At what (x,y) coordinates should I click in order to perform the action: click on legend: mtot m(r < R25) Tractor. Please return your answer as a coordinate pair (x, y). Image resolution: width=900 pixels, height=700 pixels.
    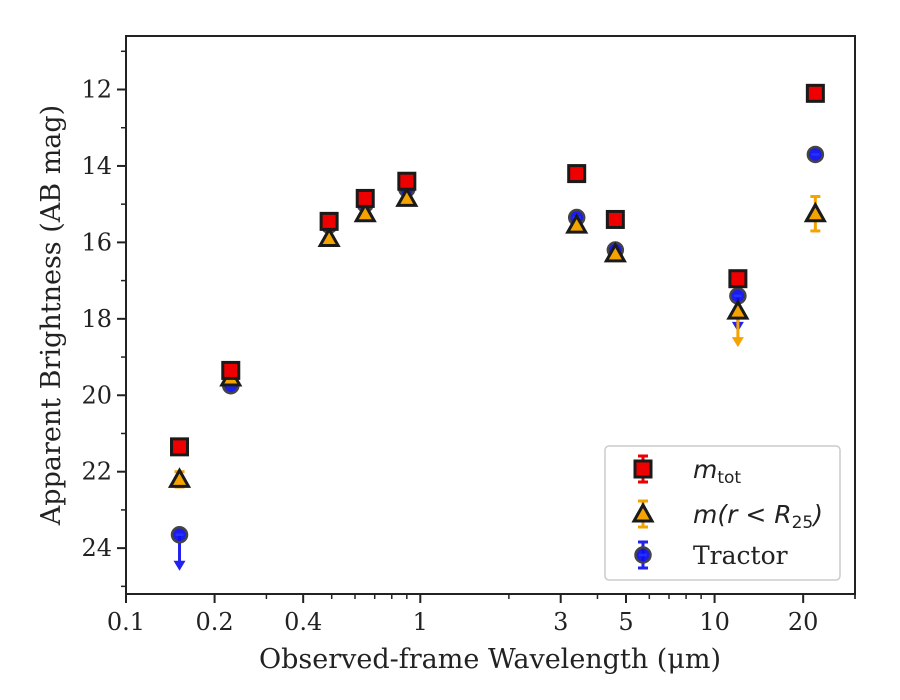
    Looking at the image, I should click on (722, 513).